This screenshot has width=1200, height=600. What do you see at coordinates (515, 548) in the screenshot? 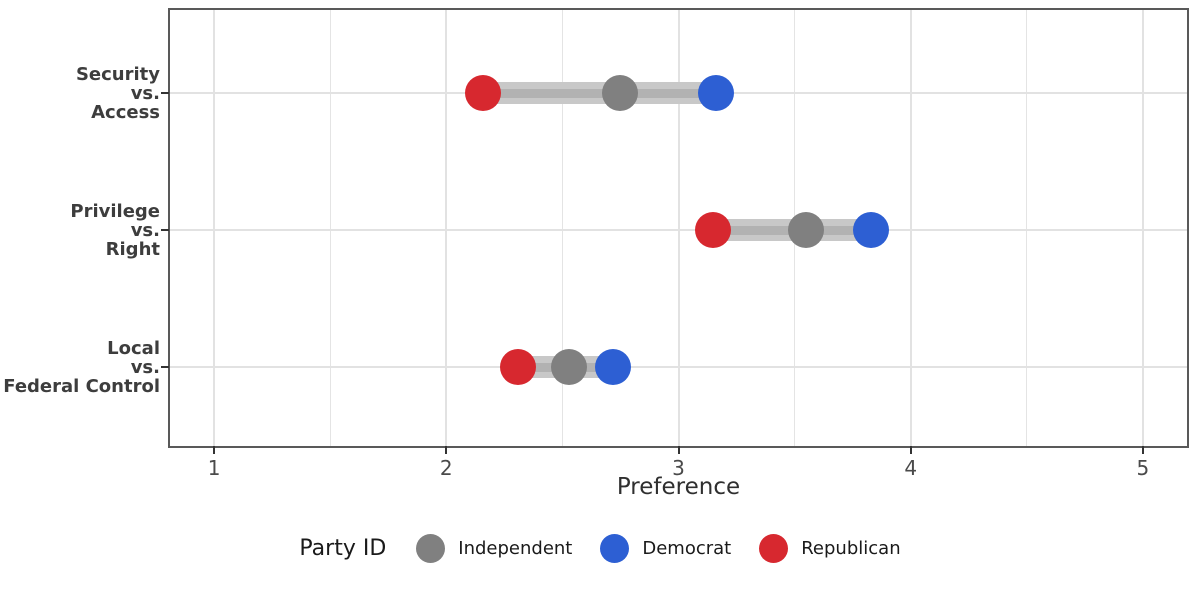
I see `legend-label: Independent` at bounding box center [515, 548].